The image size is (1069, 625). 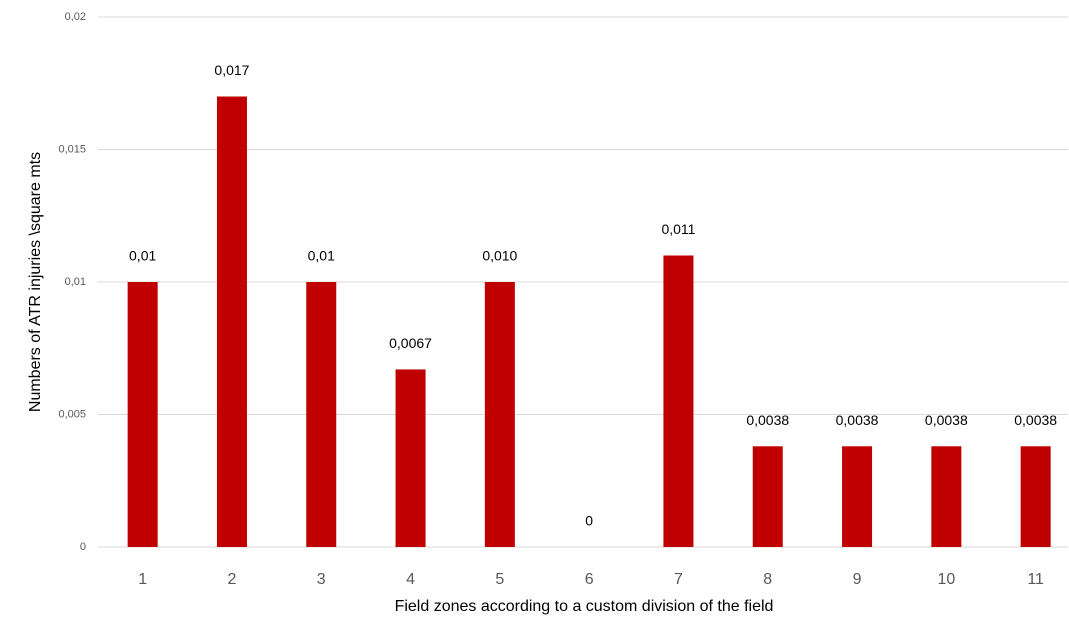 What do you see at coordinates (678, 579) in the screenshot?
I see `x-tick-label: 7` at bounding box center [678, 579].